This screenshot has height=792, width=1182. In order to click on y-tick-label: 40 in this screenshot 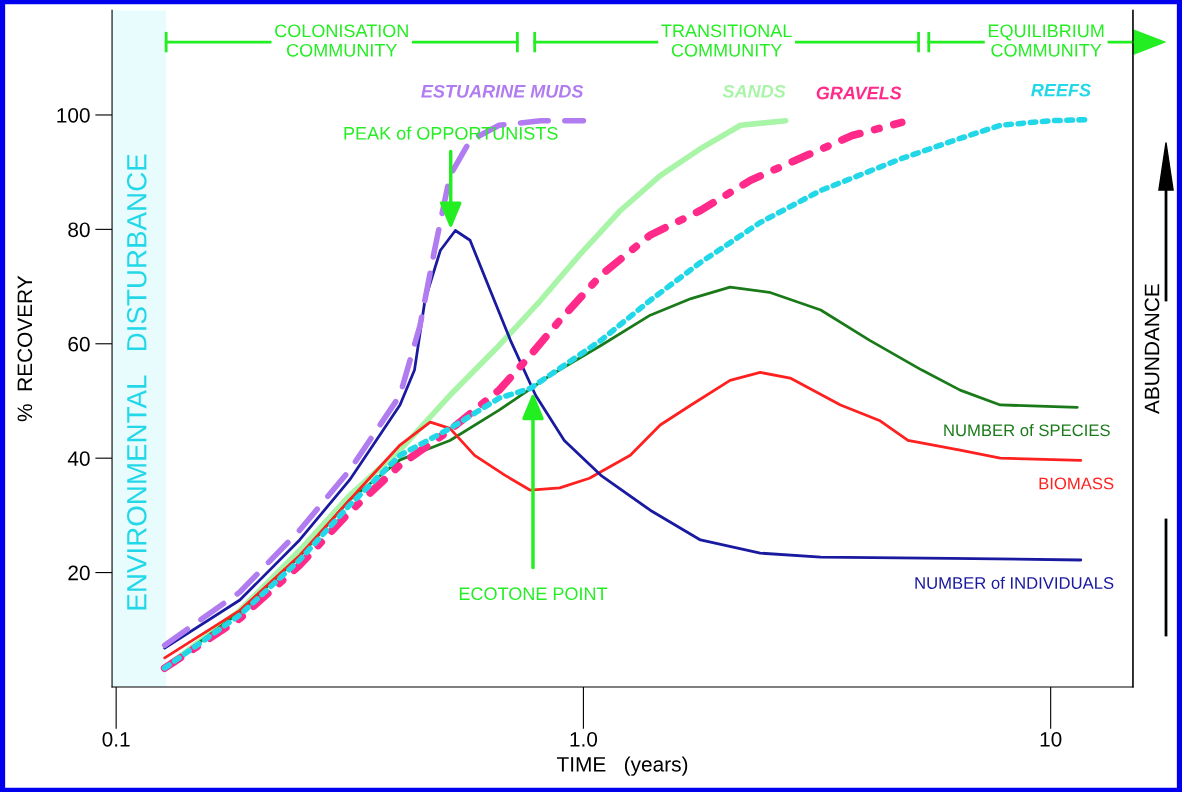, I will do `click(78, 458)`.